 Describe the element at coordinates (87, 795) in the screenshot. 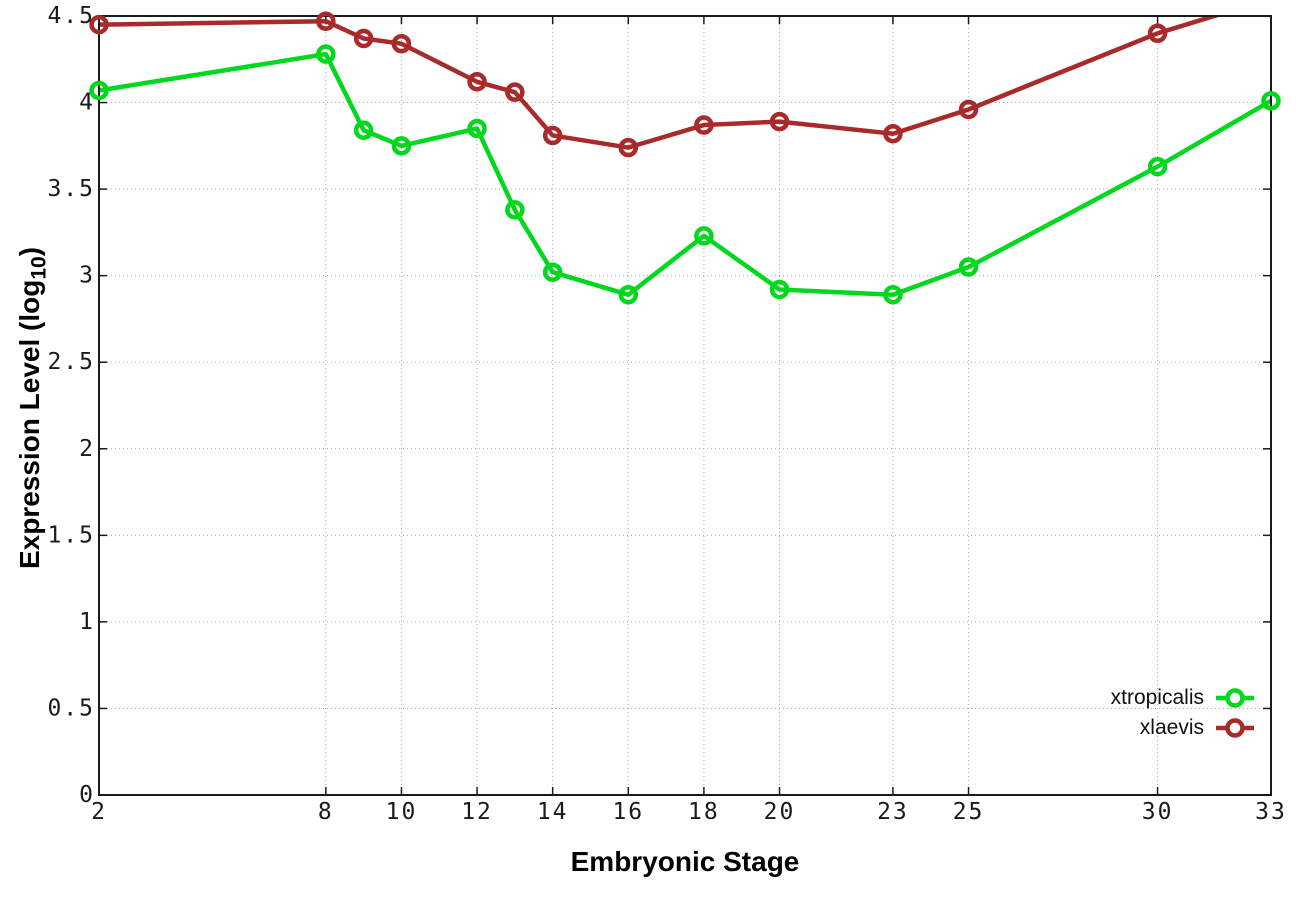

I see `y-tick-label: 0` at that location.